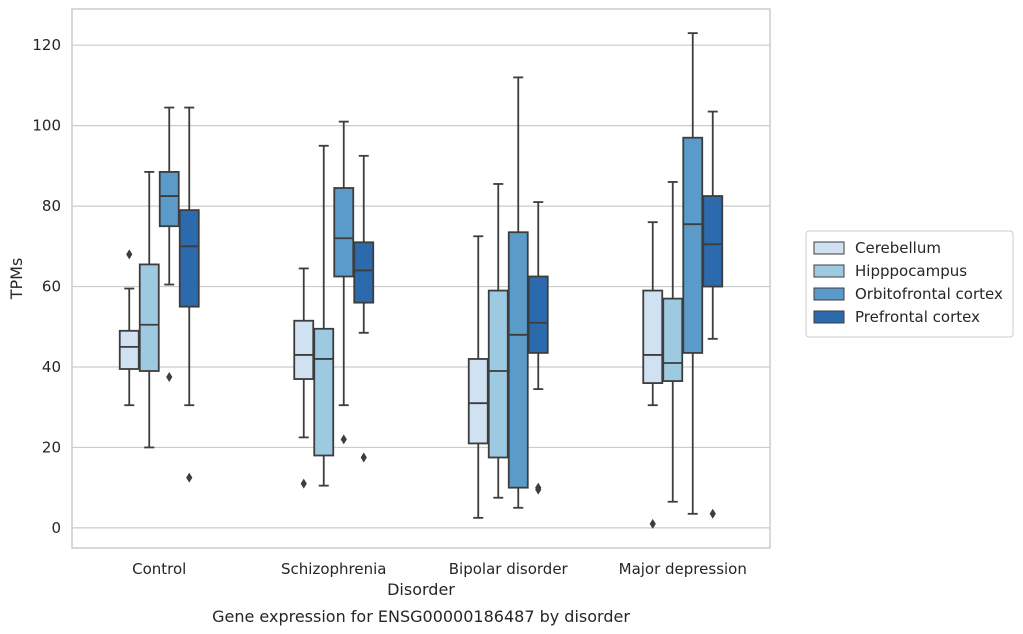 The image size is (1023, 634). Describe the element at coordinates (917, 317) in the screenshot. I see `legend-label: Prefrontal cortex` at that location.